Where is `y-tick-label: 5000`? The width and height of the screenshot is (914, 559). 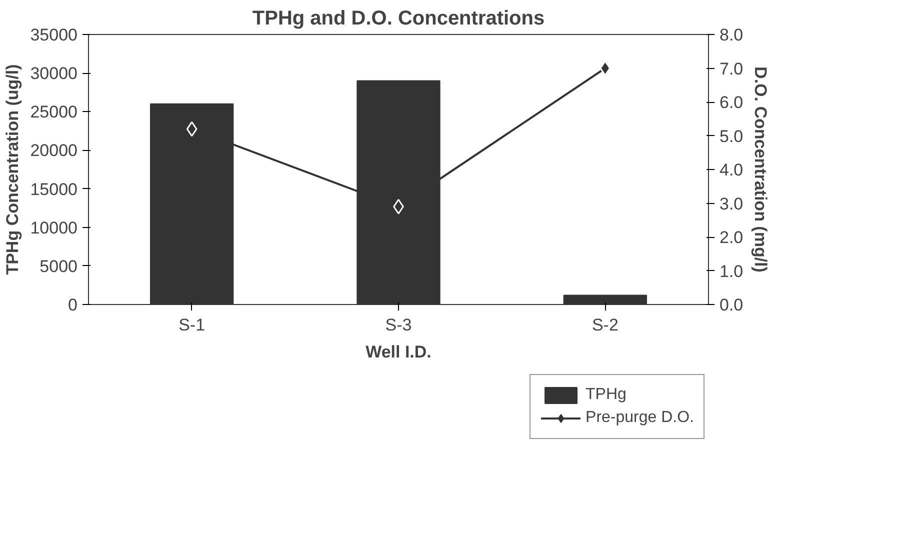
y-tick-label: 5000 is located at coordinates (59, 266).